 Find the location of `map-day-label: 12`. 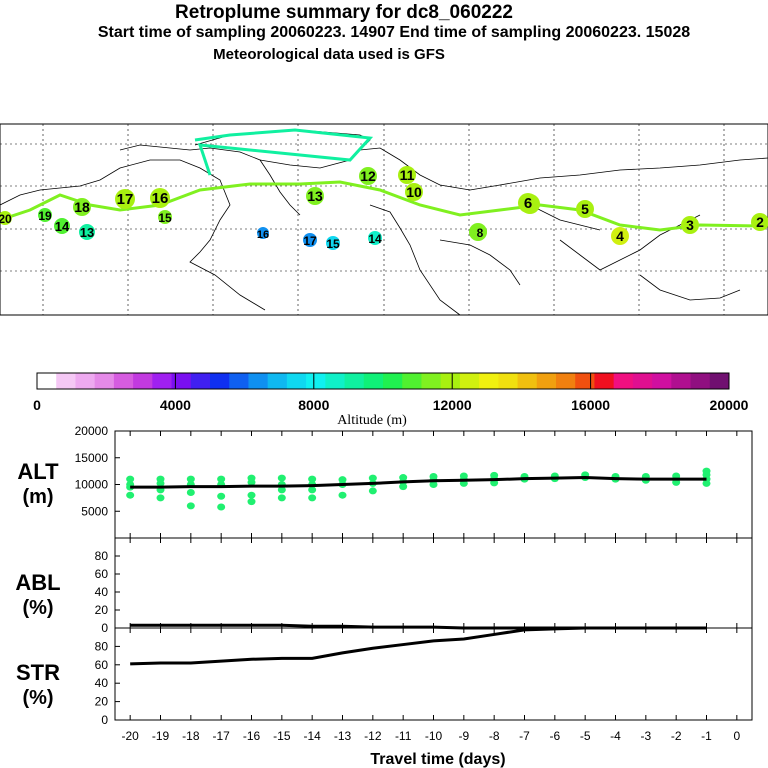

map-day-label: 12 is located at coordinates (368, 176).